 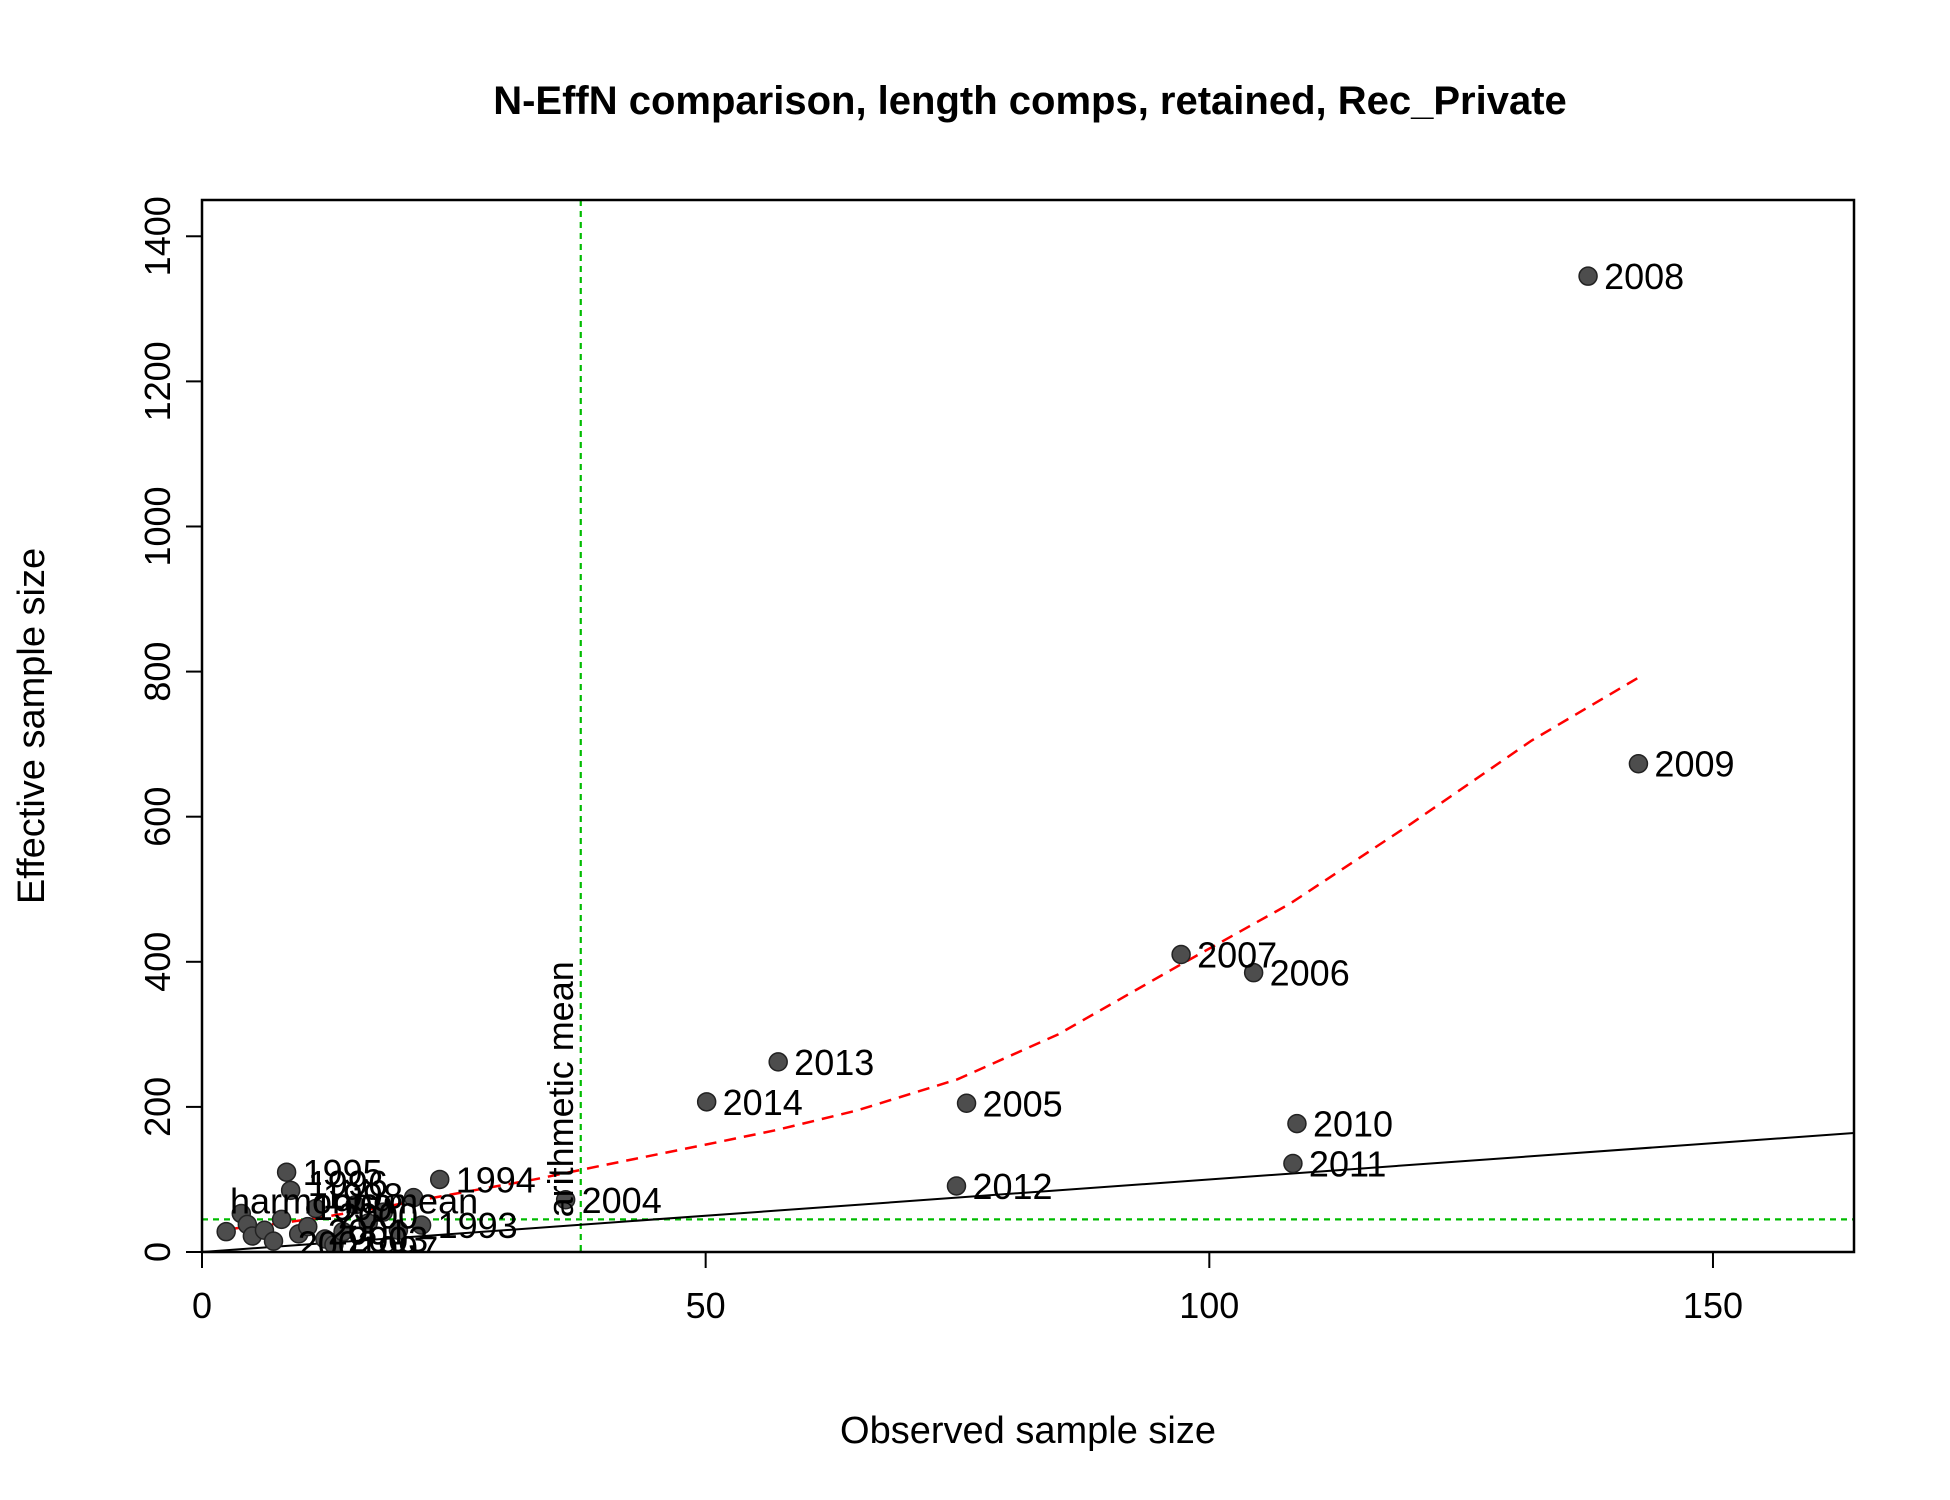 What do you see at coordinates (343, 1172) in the screenshot?
I see `point-label: 1995` at bounding box center [343, 1172].